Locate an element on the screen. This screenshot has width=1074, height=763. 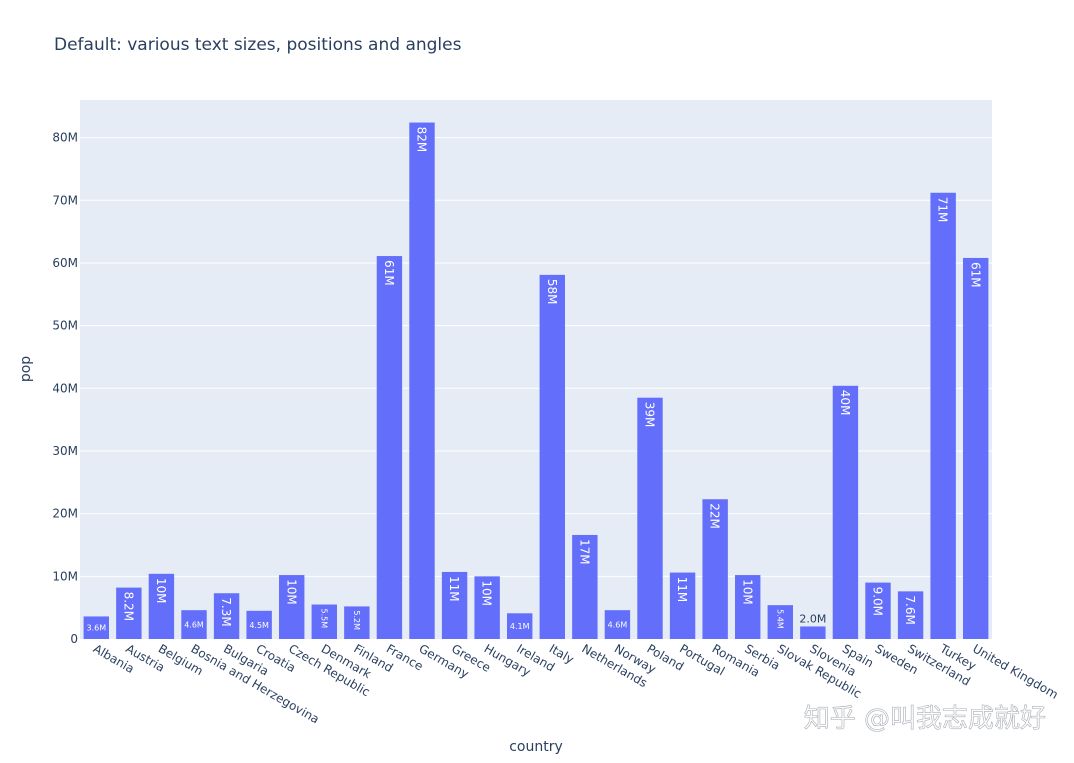
data-label: 71M is located at coordinates (943, 210).